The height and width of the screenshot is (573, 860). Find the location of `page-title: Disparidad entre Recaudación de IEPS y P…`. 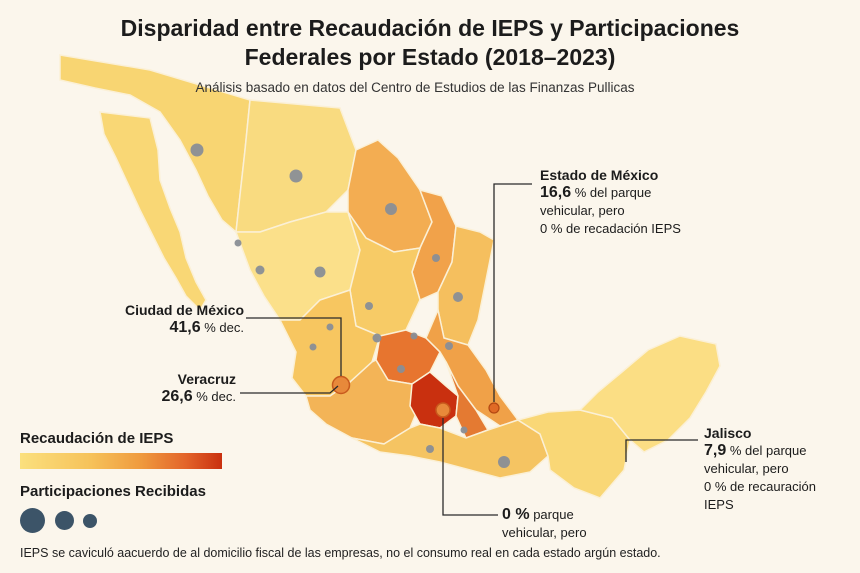

page-title: Disparidad entre Recaudación de IEPS y P… is located at coordinates (430, 43).